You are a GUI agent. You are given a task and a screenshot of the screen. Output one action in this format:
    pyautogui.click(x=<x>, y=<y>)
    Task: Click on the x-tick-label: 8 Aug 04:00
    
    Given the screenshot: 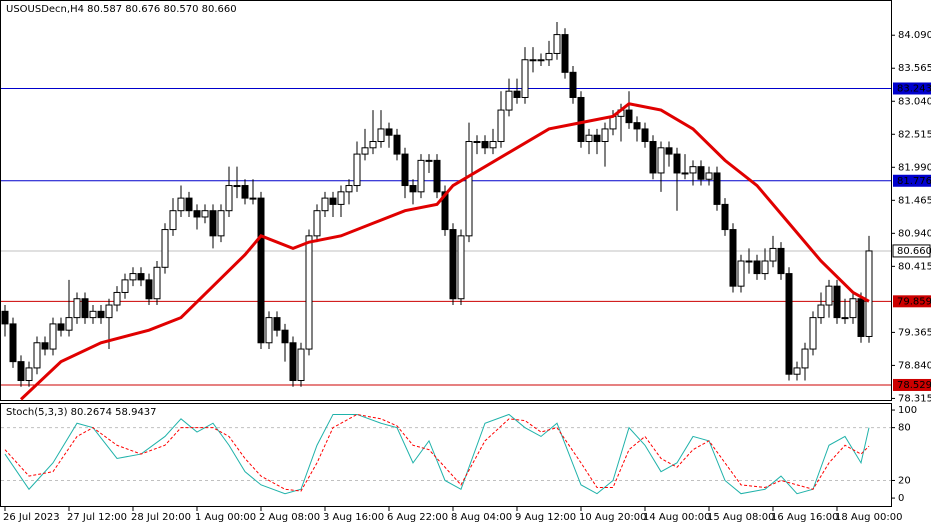 What is the action you would take?
    pyautogui.click(x=481, y=517)
    